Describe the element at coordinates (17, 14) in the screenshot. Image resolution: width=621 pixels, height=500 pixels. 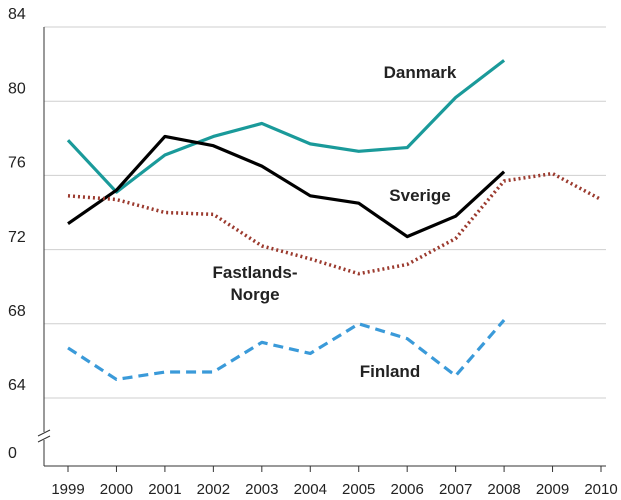
I see `y-tick-label: 84` at that location.